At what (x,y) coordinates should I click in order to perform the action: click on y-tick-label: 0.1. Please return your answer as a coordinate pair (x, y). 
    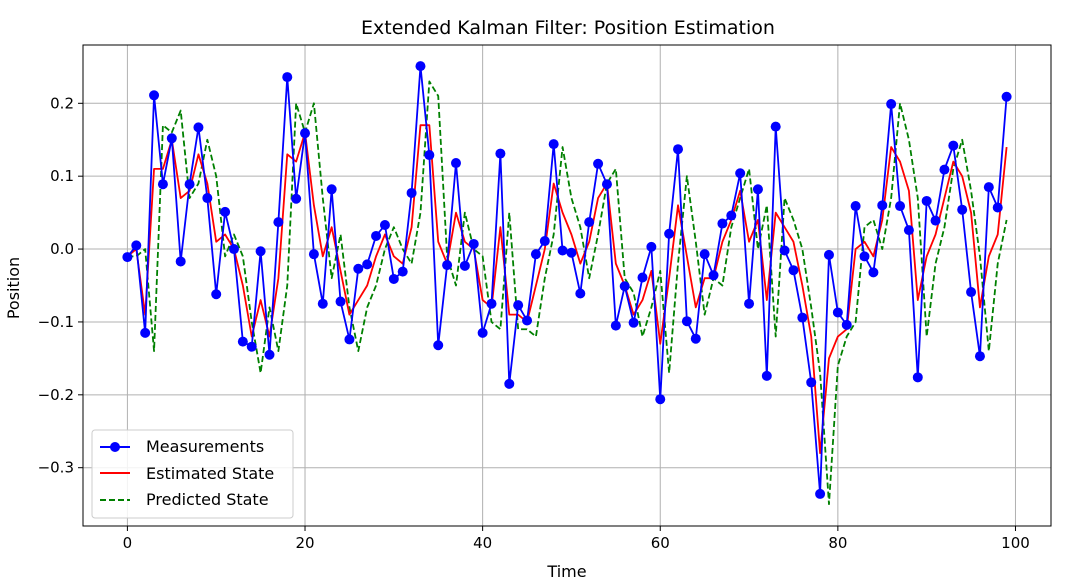
    Looking at the image, I should click on (62, 176).